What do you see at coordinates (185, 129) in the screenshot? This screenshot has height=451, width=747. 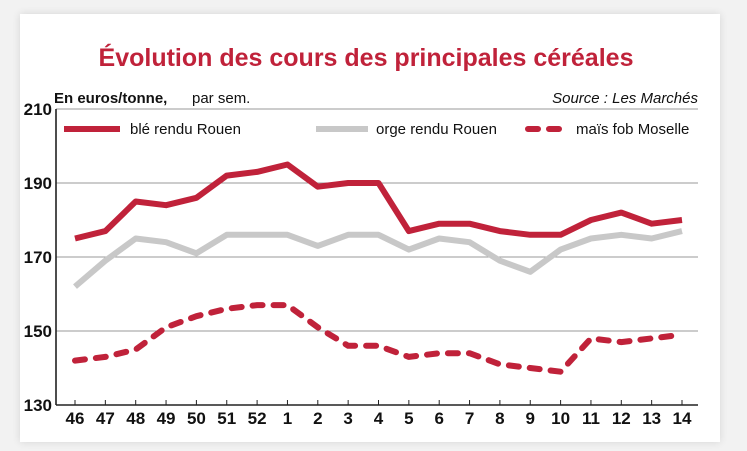 I see `legend-label: blé rendu Rouen` at bounding box center [185, 129].